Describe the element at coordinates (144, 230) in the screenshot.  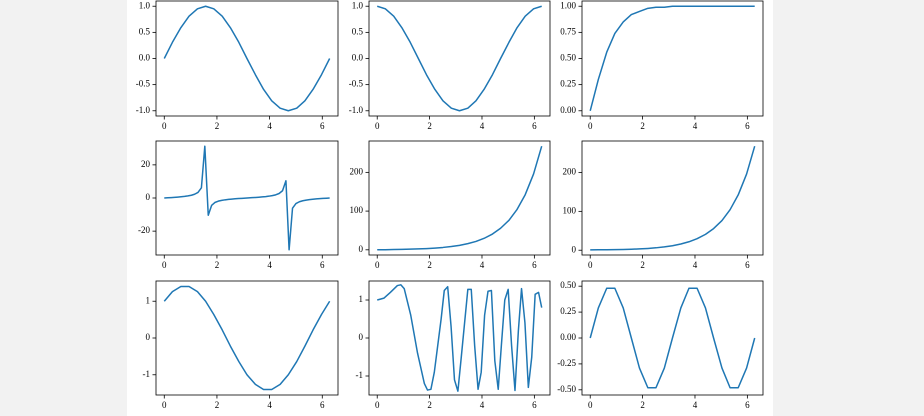
I see `y-tick-label: -20` at that location.